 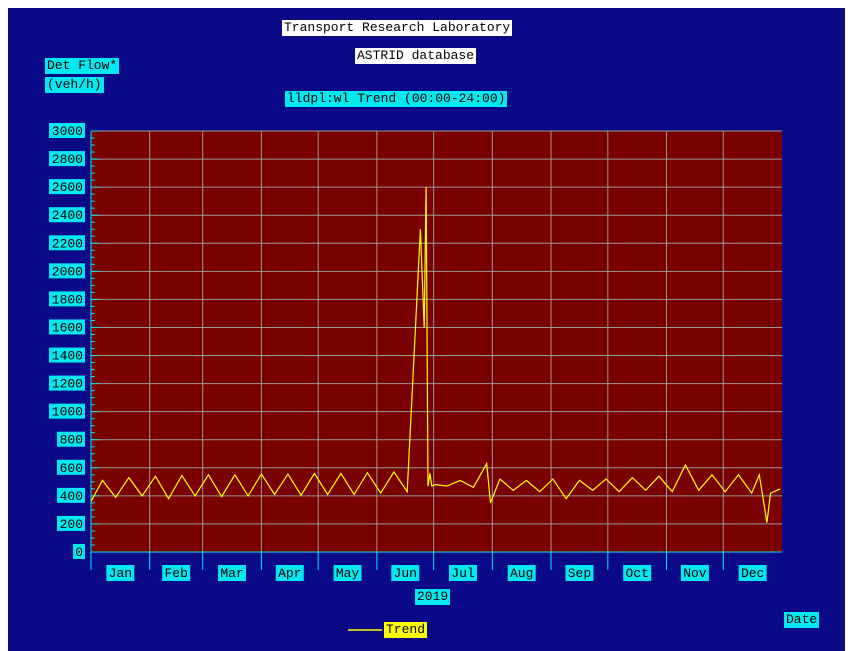 What do you see at coordinates (433, 597) in the screenshot?
I see `year-label: 2019` at bounding box center [433, 597].